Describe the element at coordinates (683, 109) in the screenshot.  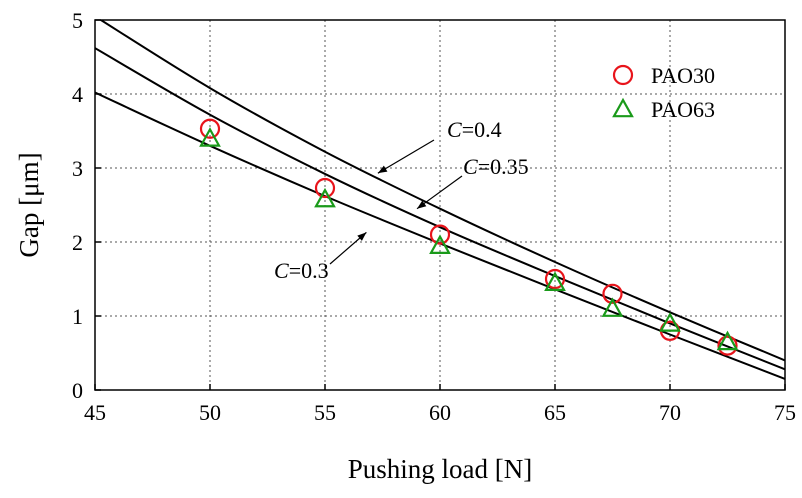
I see `legend-entry: PAO63` at that location.